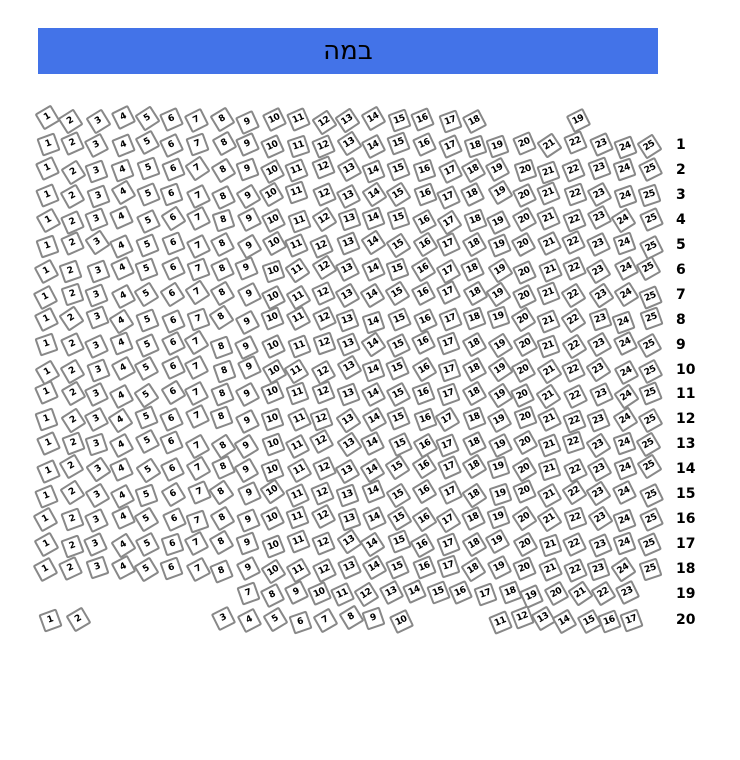 This screenshot has height=760, width=740. What do you see at coordinates (575, 194) in the screenshot?
I see `seat: 22` at bounding box center [575, 194].